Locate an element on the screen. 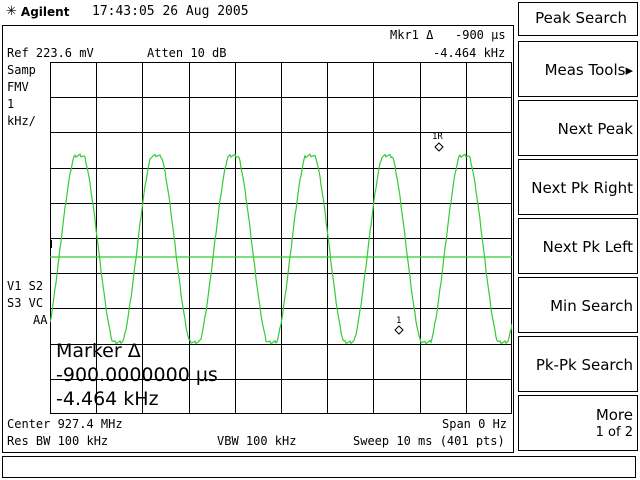 This screenshot has height=480, width=640. resolution-bandwidth: Res BW 100 kHz is located at coordinates (58, 441).